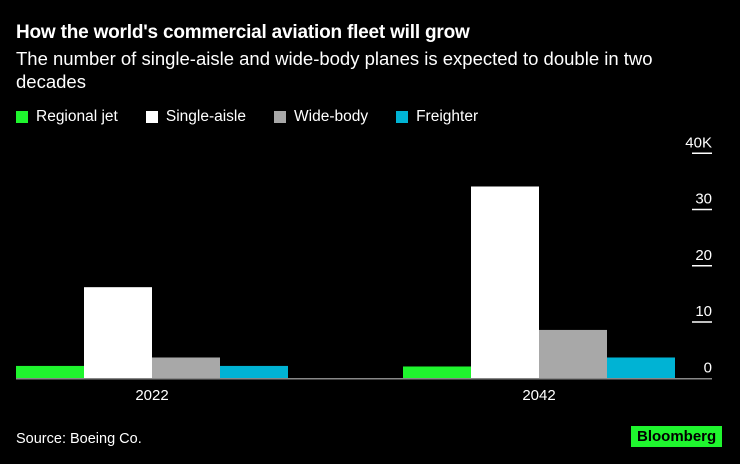 The image size is (740, 464). I want to click on y-tick-label: 10, so click(703, 311).